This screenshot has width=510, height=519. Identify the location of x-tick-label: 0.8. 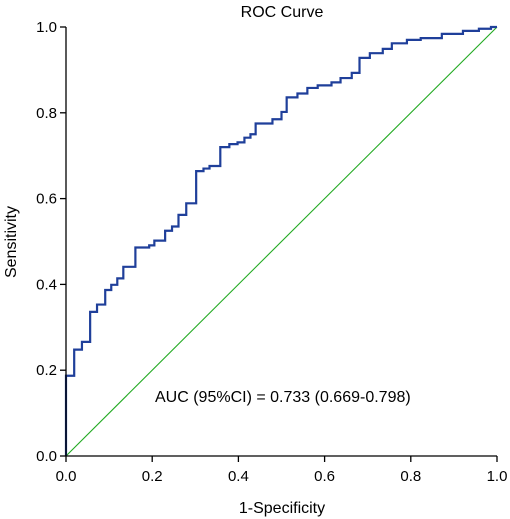
(410, 476).